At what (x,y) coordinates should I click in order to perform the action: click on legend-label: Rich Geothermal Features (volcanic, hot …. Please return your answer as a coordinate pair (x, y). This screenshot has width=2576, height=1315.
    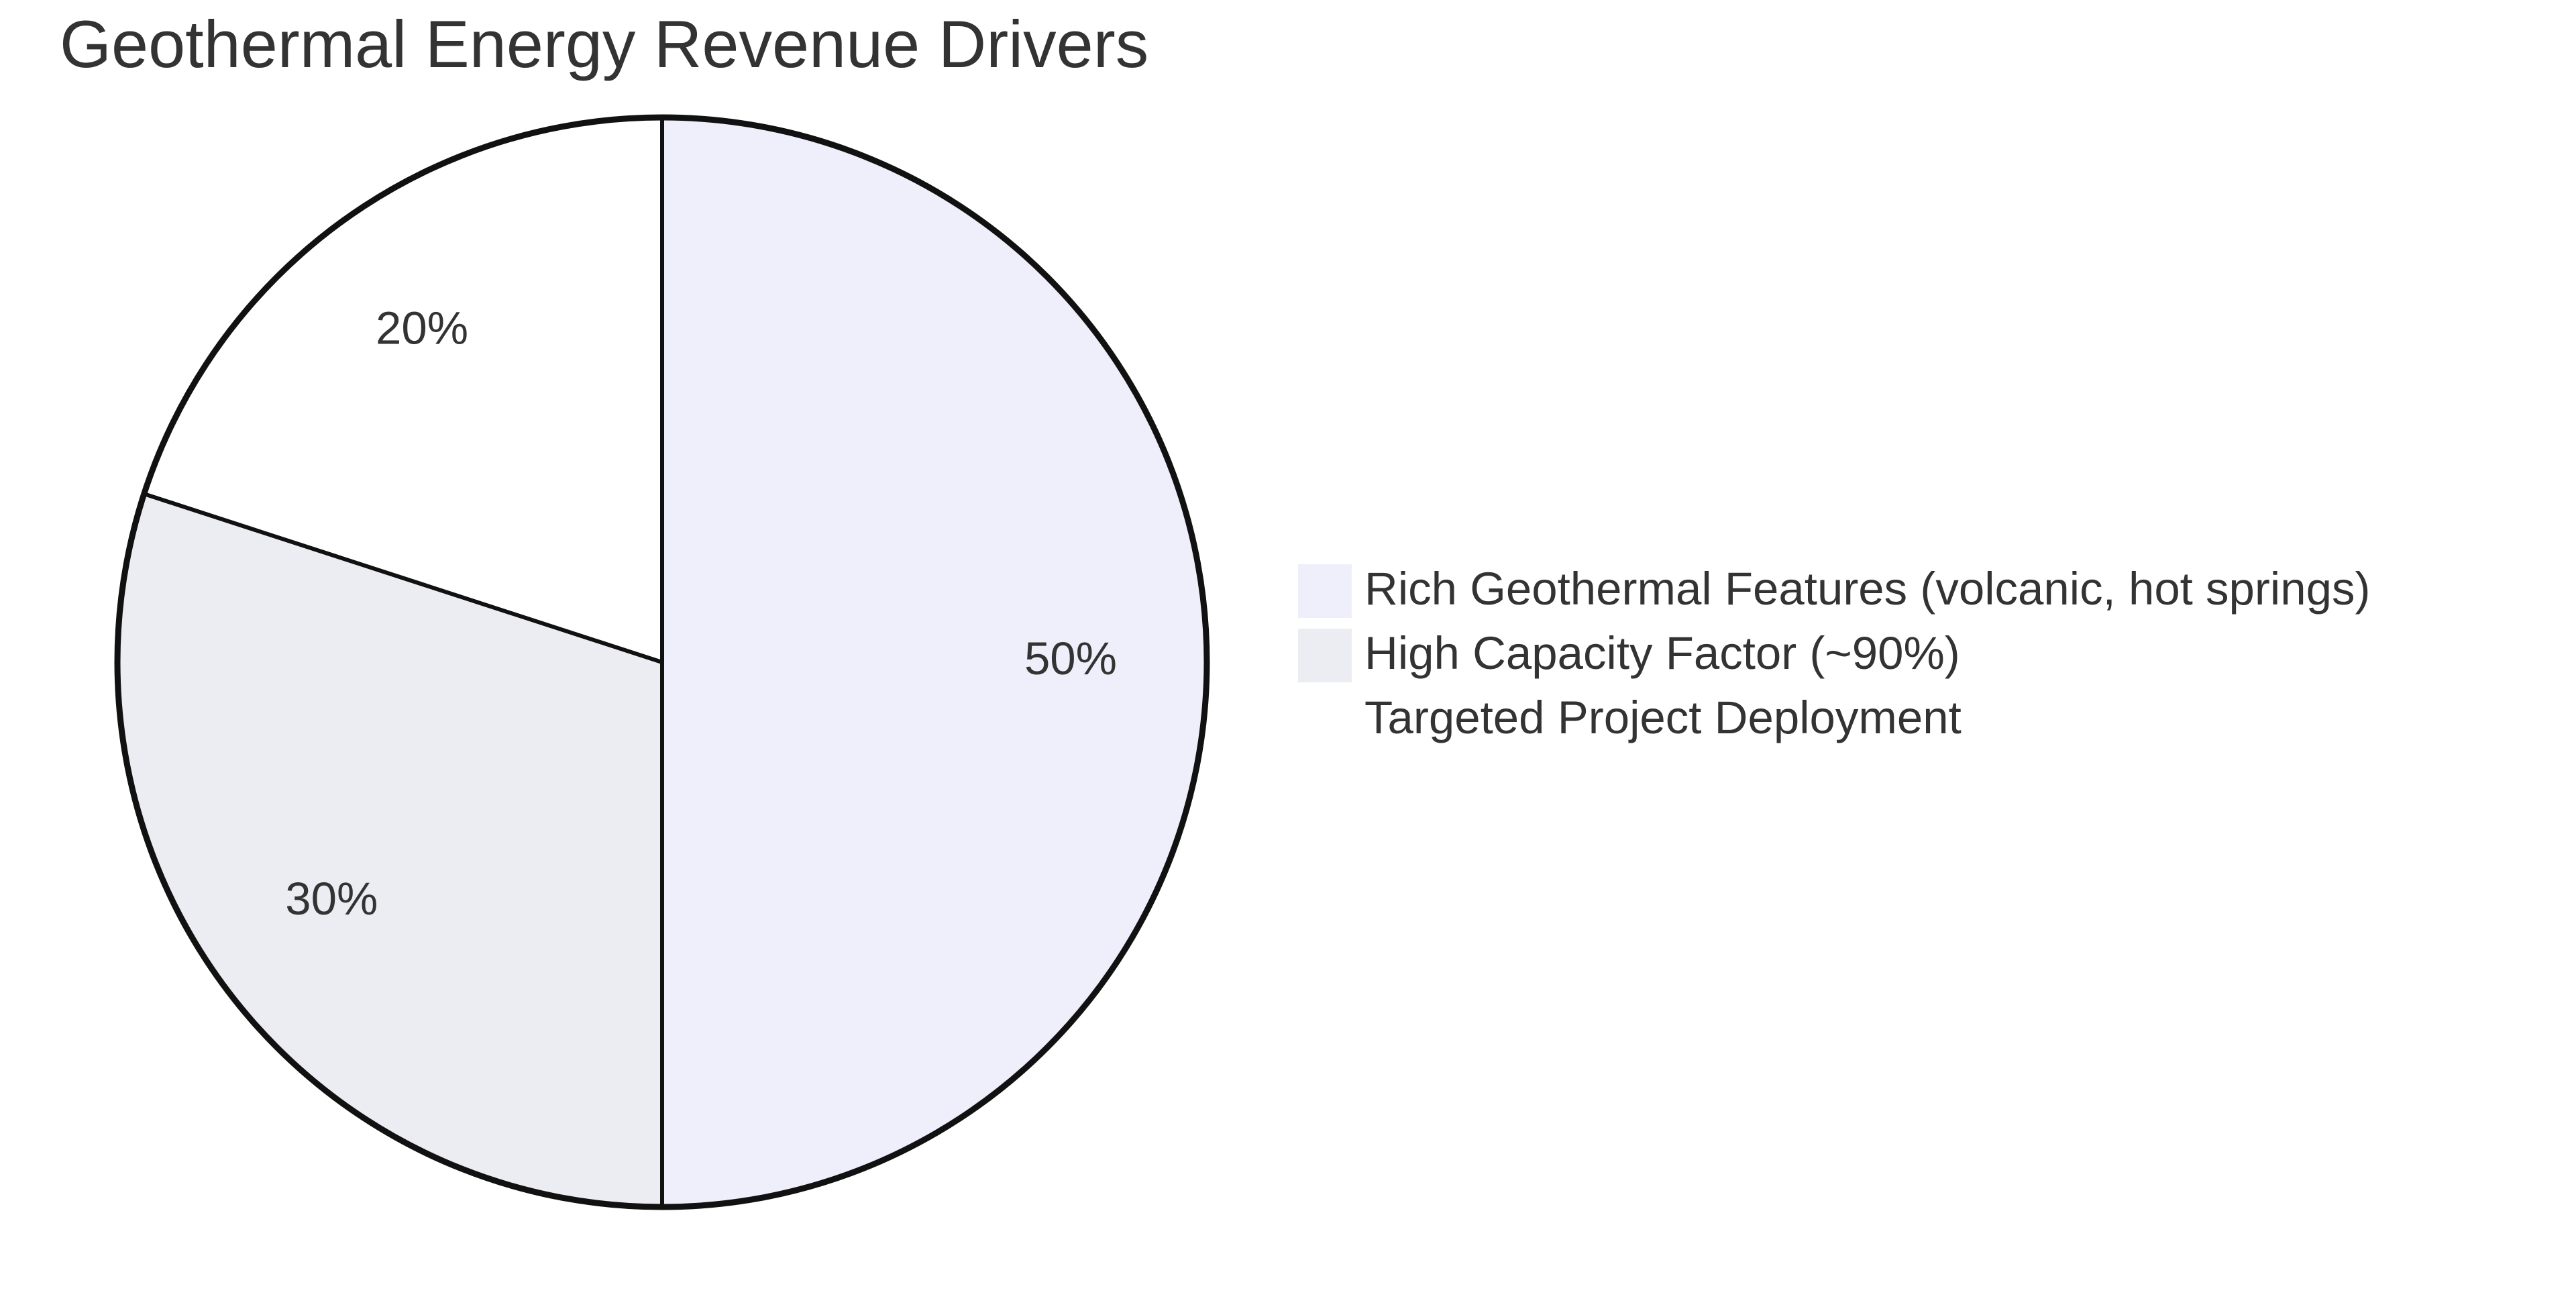
    Looking at the image, I should click on (1867, 589).